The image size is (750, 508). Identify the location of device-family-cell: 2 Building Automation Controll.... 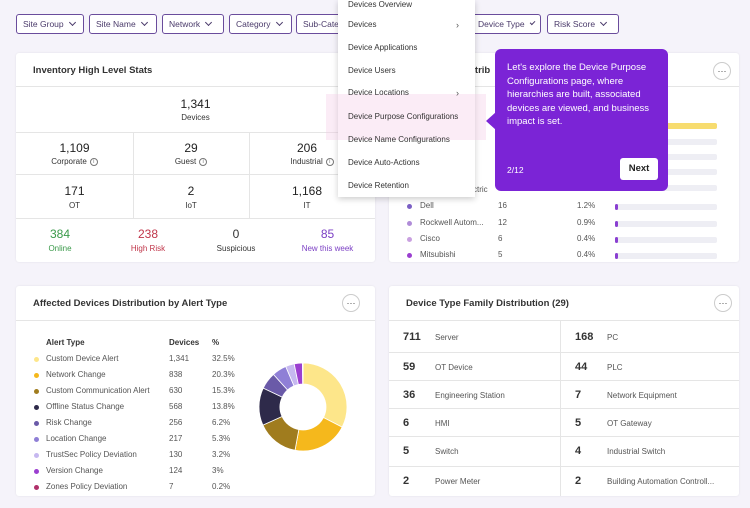
(650, 481).